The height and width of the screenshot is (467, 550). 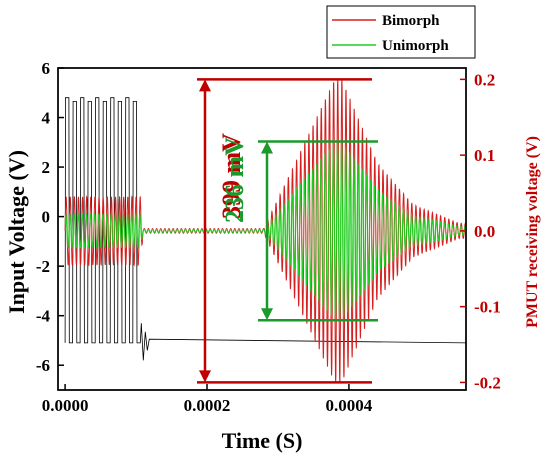 I want to click on x-axis-title: Time (S), so click(x=262, y=440).